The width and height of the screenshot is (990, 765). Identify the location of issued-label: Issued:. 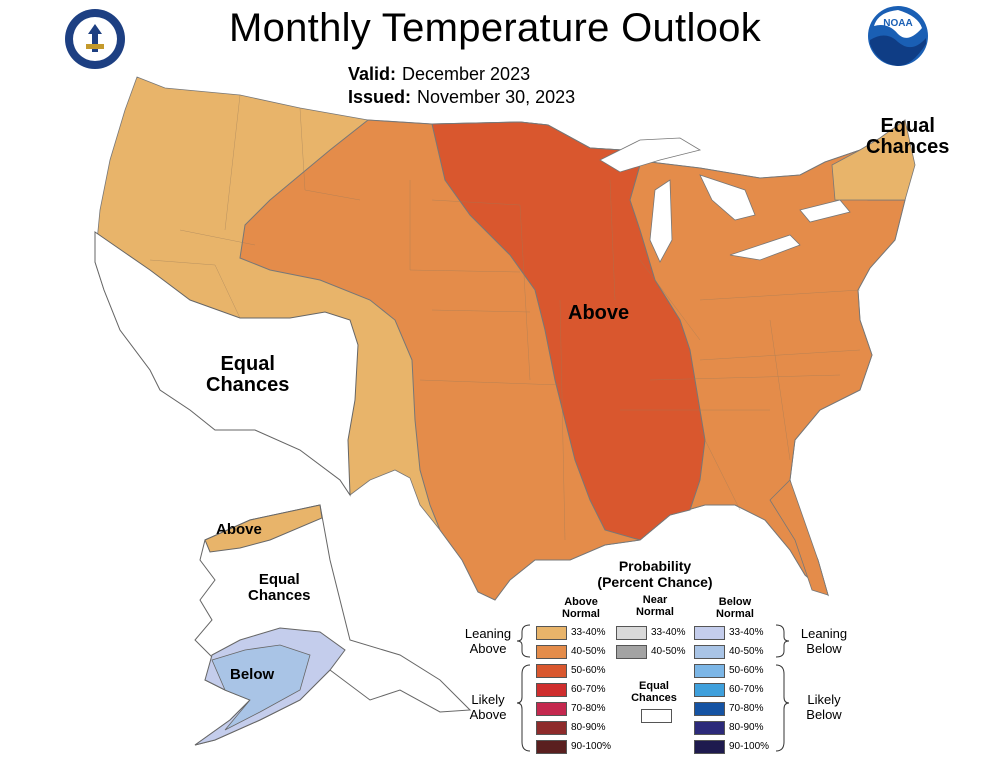
(380, 97).